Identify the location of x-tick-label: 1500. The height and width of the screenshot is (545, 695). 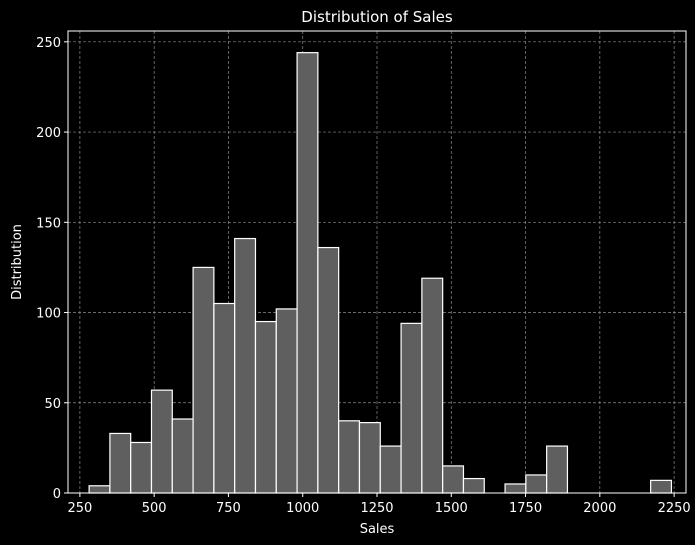
(451, 508).